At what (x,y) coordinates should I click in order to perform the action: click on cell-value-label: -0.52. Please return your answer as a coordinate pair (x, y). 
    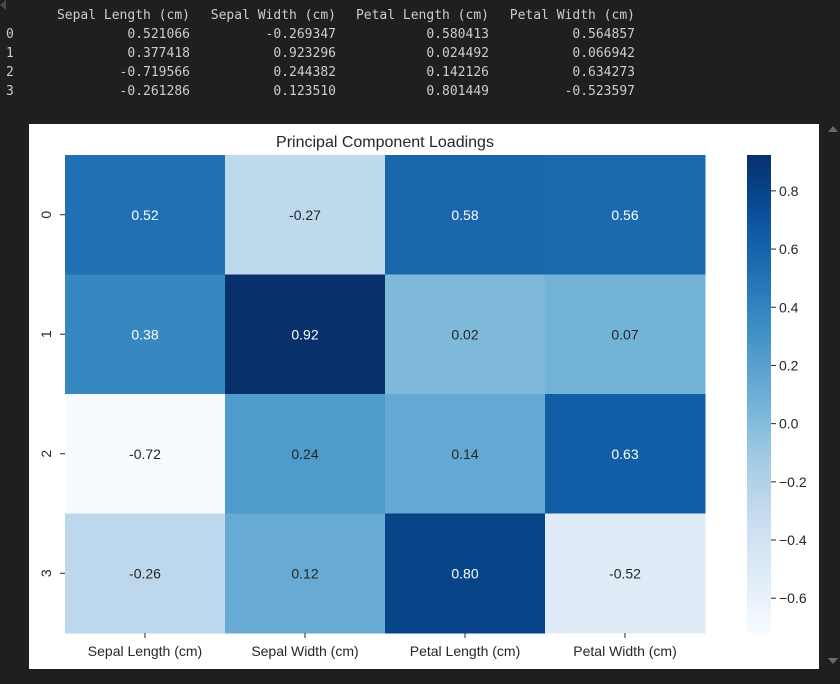
    Looking at the image, I should click on (625, 573).